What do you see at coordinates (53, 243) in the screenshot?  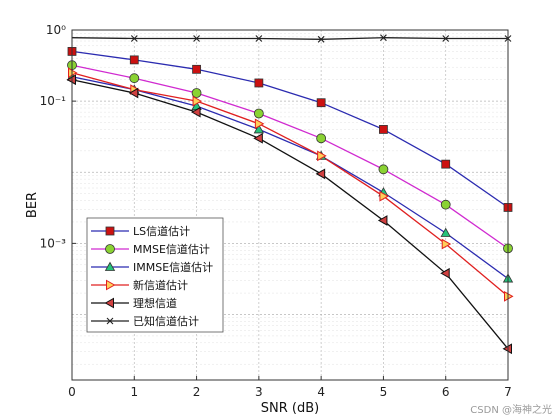 I see `y-tick-label: 10⁻³` at bounding box center [53, 243].